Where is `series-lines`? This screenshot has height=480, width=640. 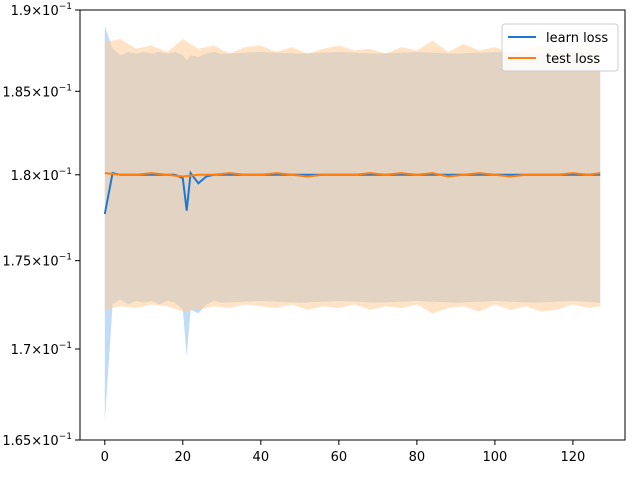
series-lines is located at coordinates (352, 192).